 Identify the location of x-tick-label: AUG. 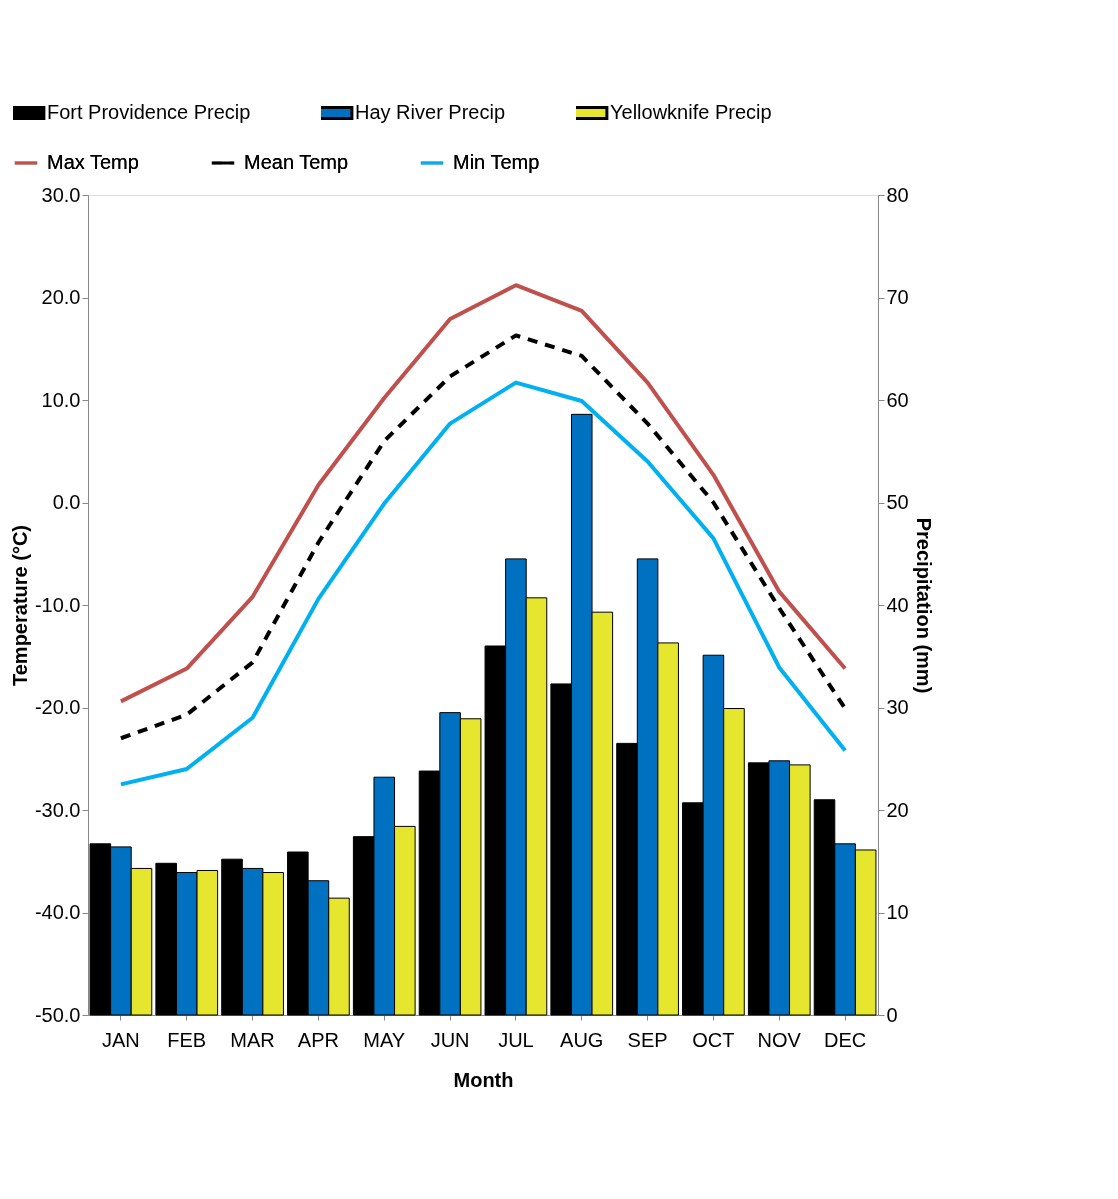
(582, 1039).